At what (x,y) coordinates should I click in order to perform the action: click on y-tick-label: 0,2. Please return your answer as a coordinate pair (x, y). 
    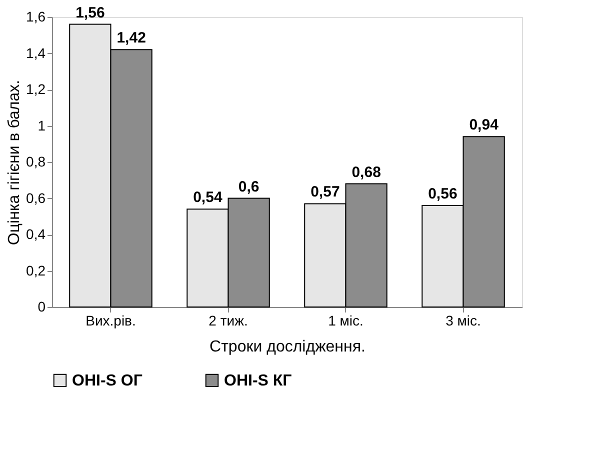
    Looking at the image, I should click on (36, 270).